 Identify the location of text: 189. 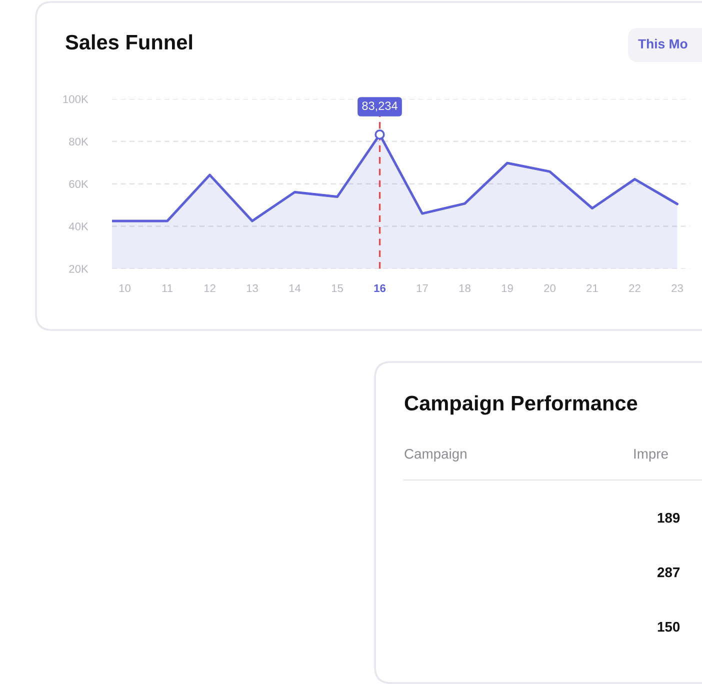
(669, 517).